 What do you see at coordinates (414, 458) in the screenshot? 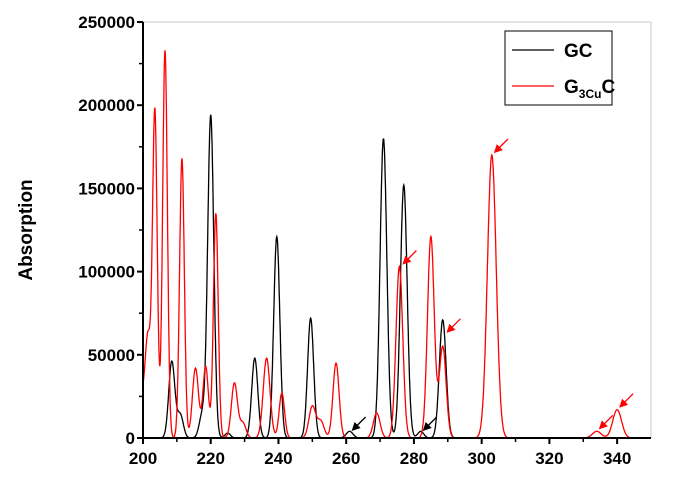
I see `x-tick-label: 280` at bounding box center [414, 458].